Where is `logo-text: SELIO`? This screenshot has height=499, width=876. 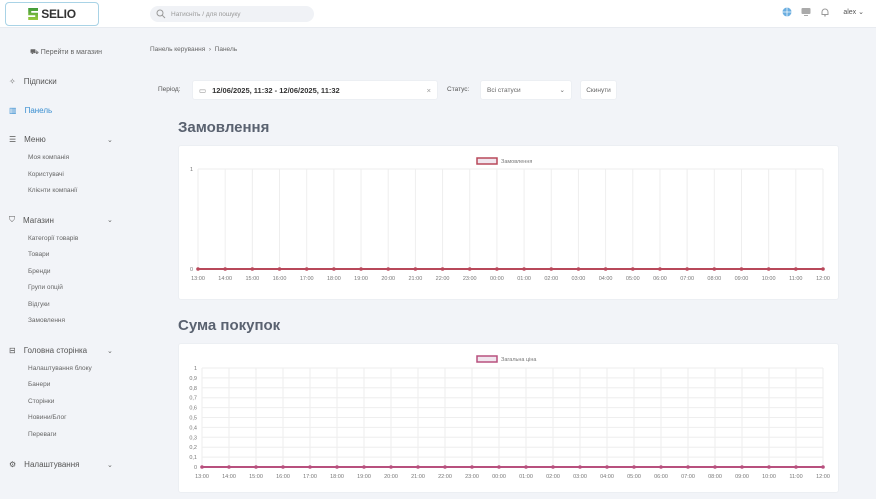
logo-text: SELIO is located at coordinates (58, 14).